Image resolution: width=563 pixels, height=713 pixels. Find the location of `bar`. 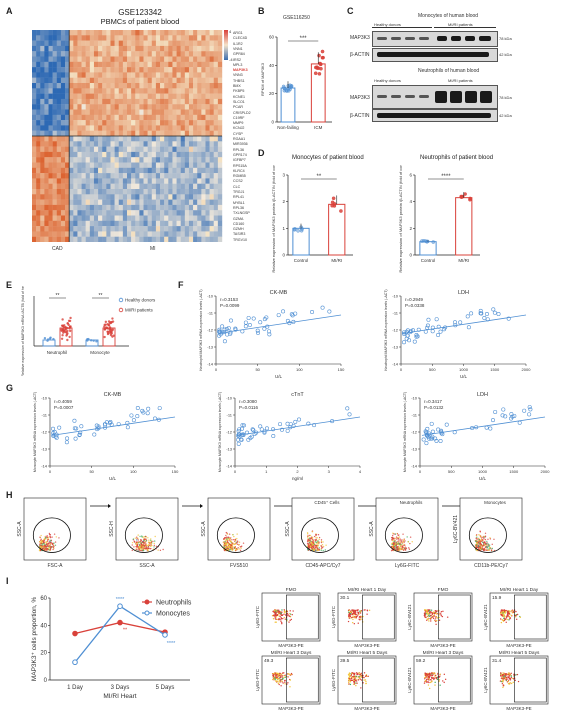

bar is located at coordinates (288, 105).